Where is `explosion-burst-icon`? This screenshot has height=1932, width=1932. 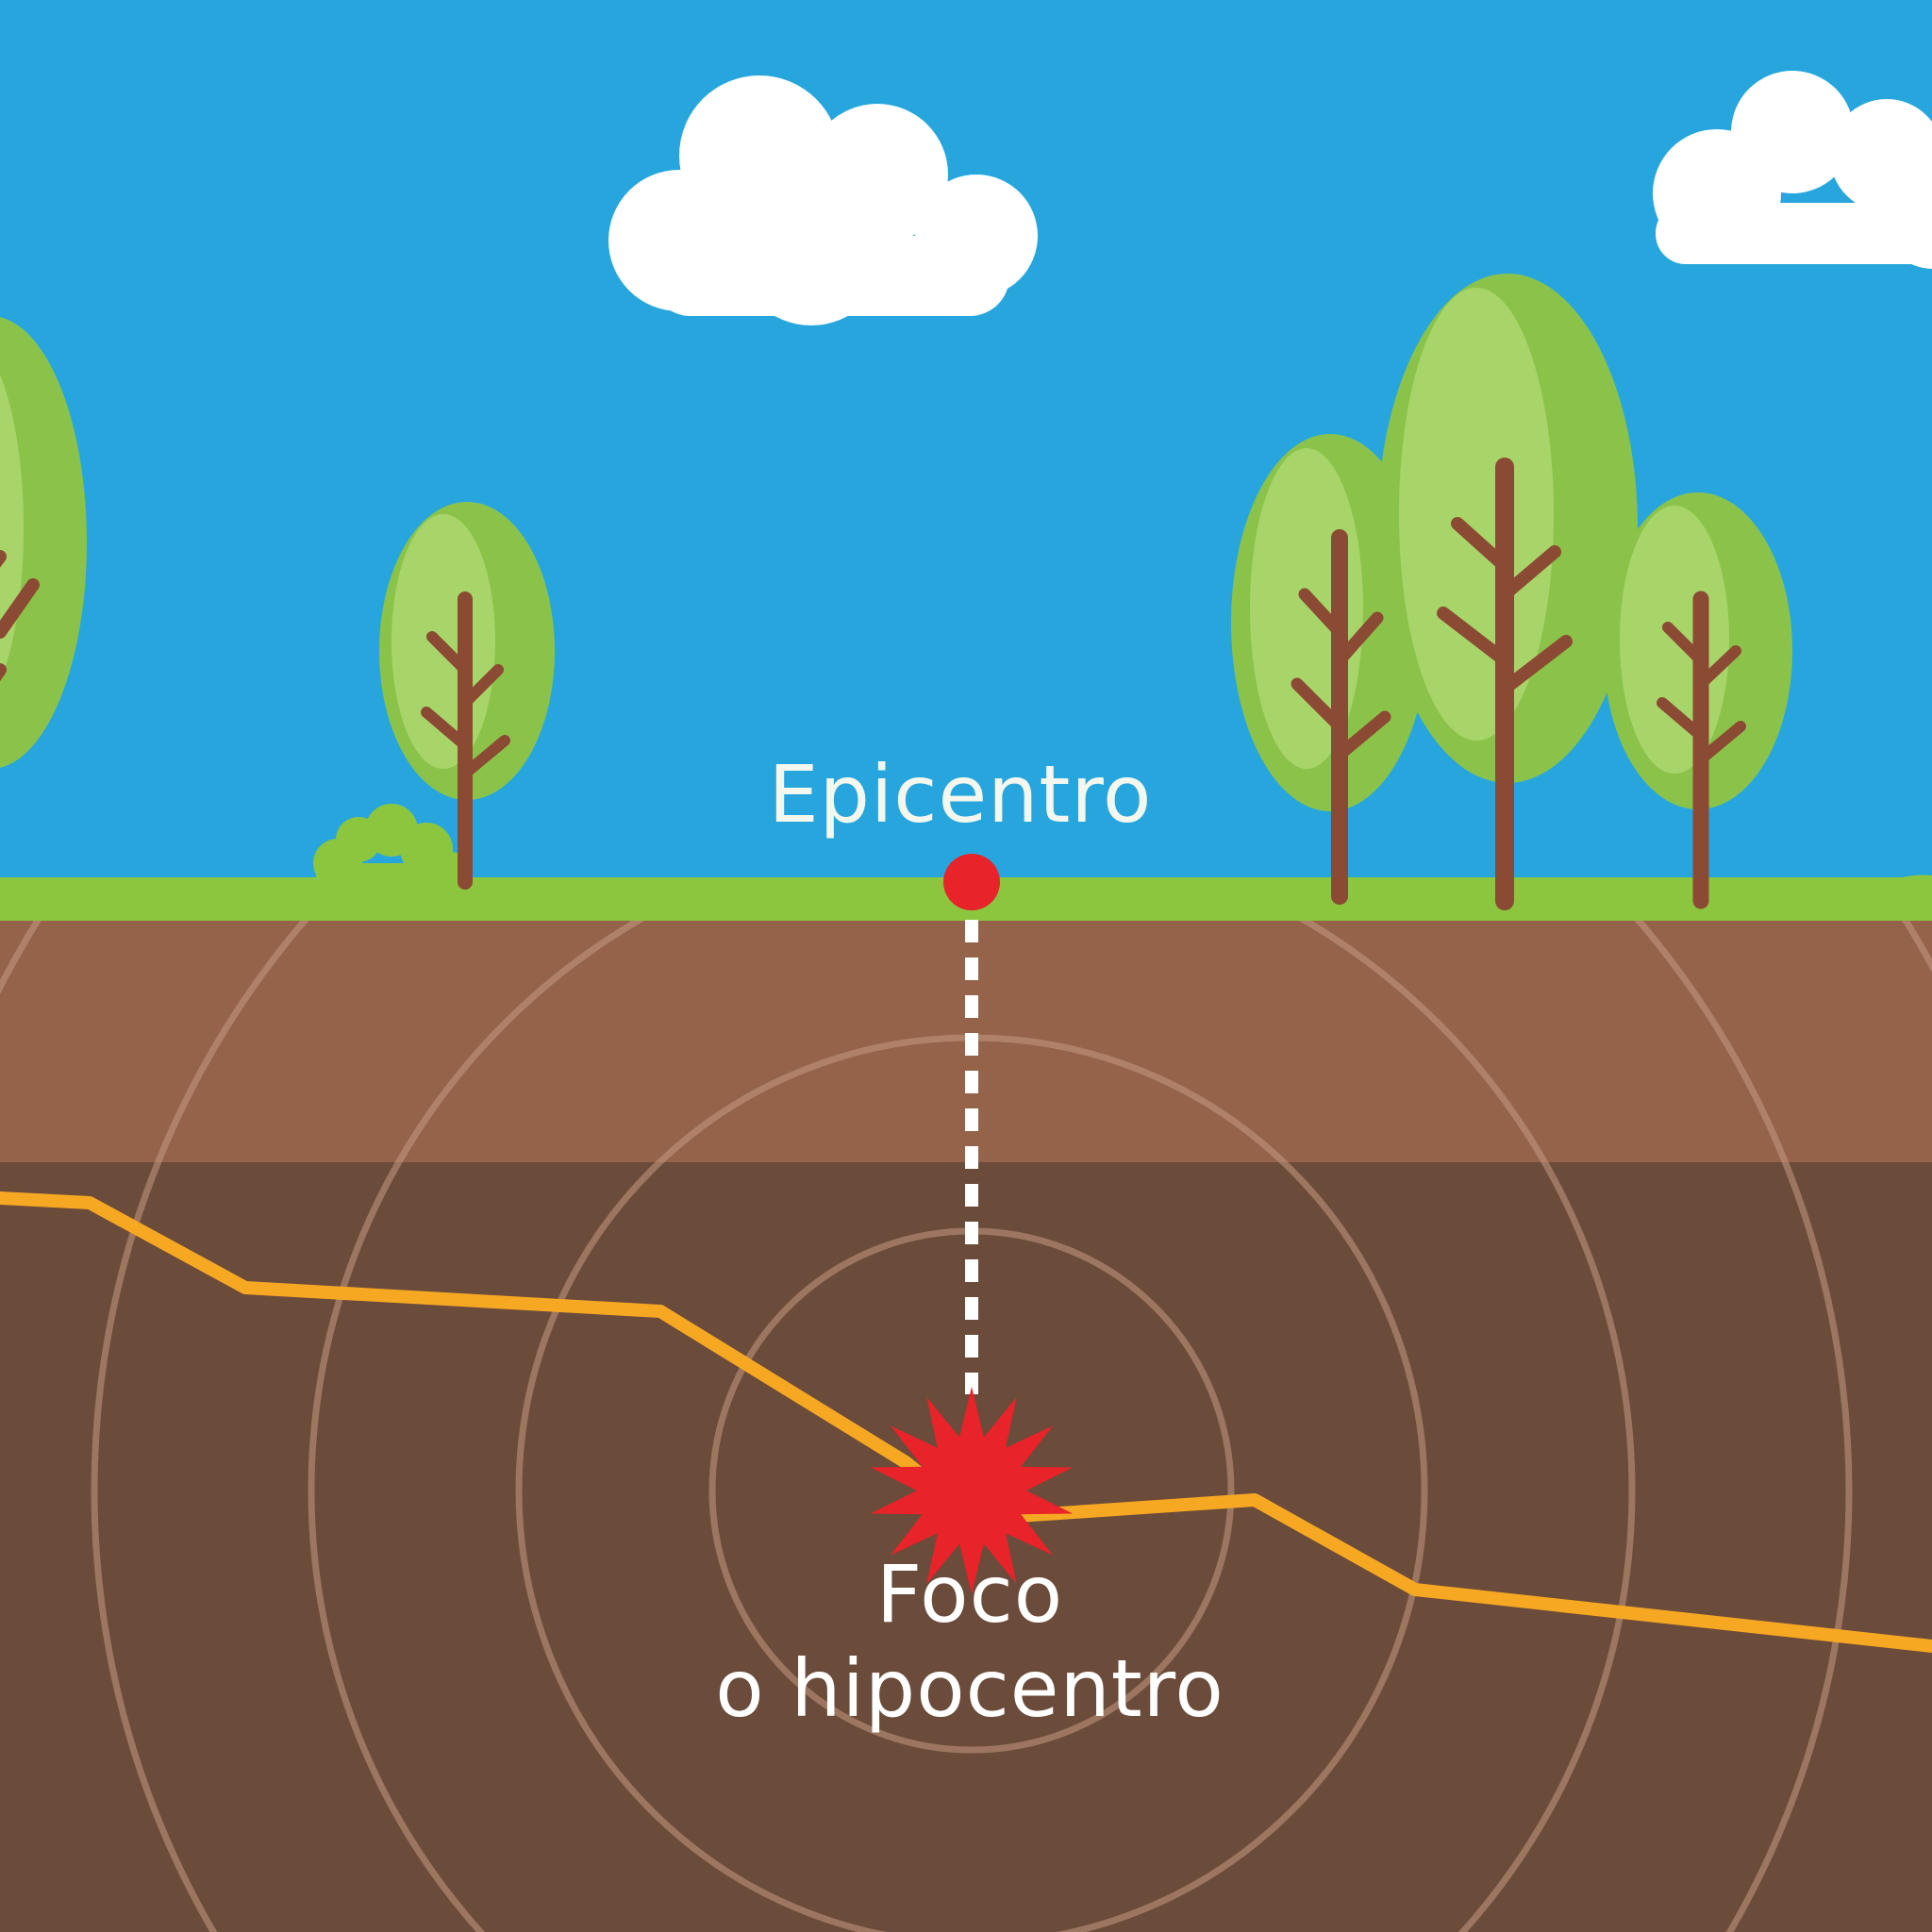
explosion-burst-icon is located at coordinates (972, 1491).